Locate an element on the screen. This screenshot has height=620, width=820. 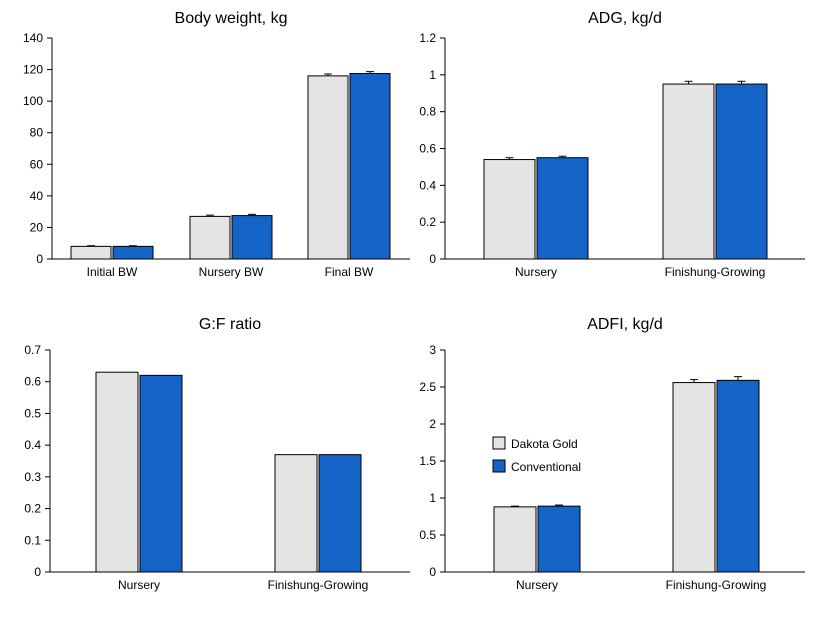
body-weight-y-tick-label: 0 is located at coordinates (39, 259).